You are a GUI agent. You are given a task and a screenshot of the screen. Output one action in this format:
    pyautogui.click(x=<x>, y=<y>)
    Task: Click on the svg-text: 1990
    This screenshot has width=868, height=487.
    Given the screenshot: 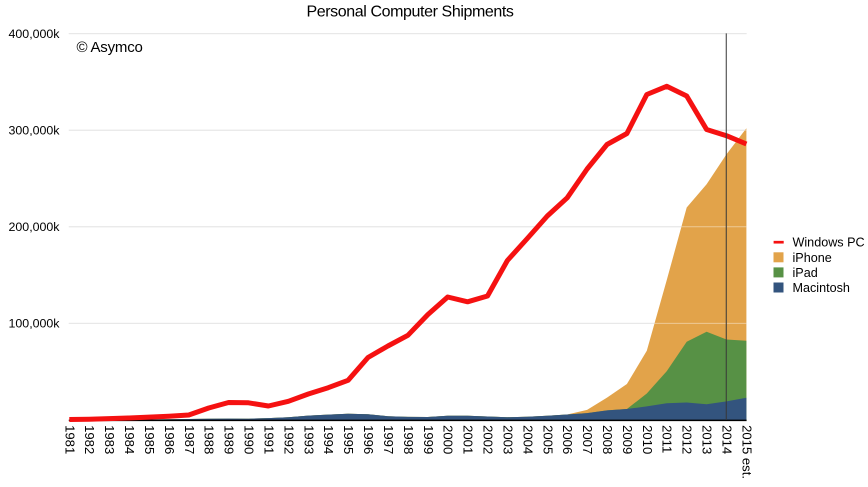 What is the action you would take?
    pyautogui.click(x=249, y=439)
    